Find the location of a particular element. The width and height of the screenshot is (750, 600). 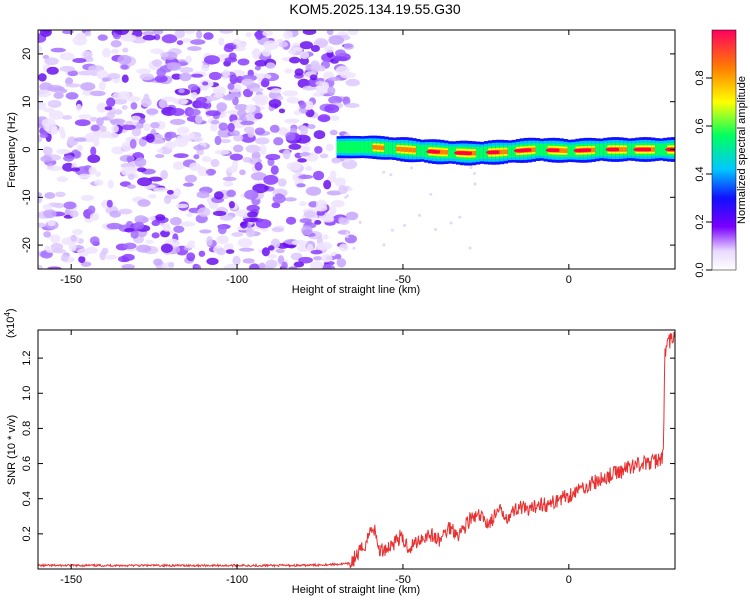

snr-xtick-label: -100 is located at coordinates (237, 580).